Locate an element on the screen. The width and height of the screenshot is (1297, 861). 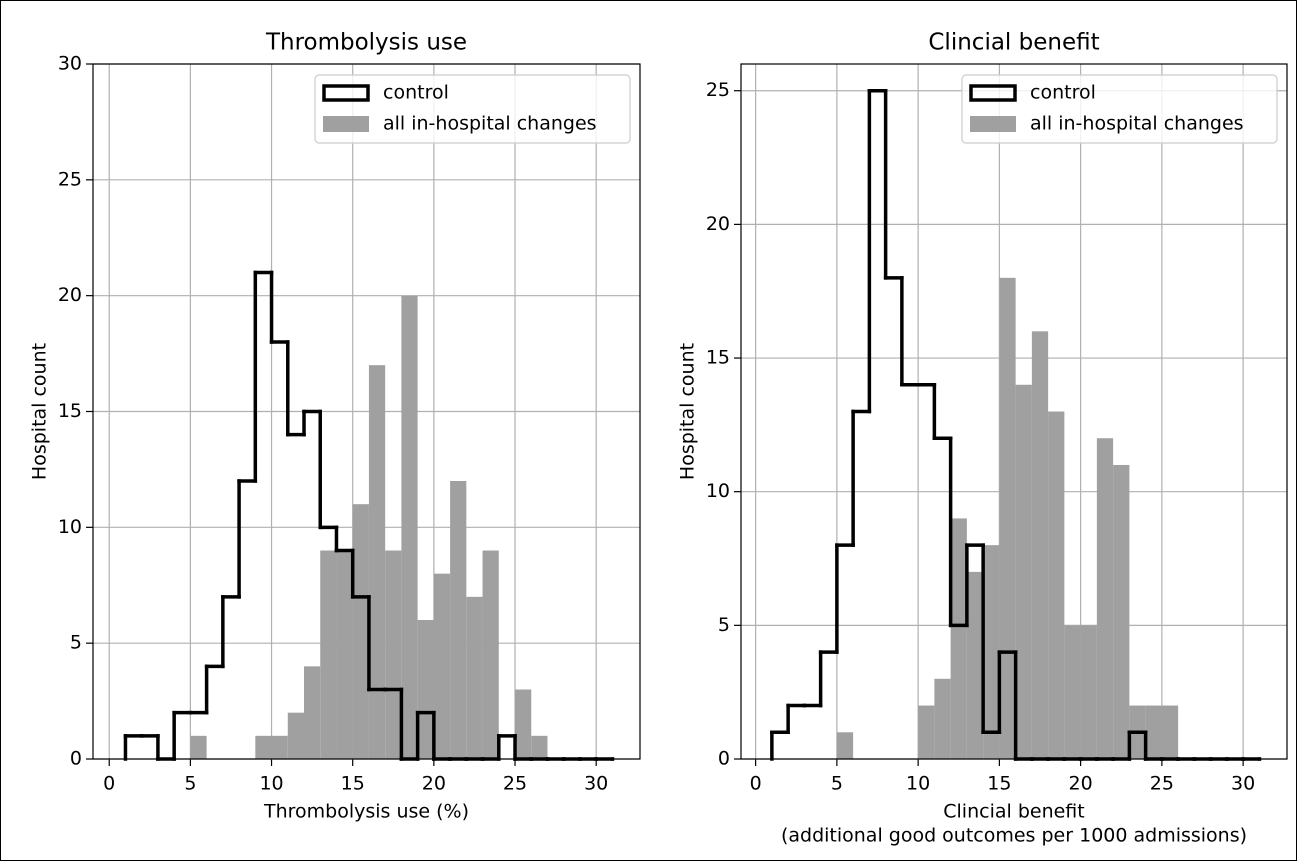
y-tick-label: 30 is located at coordinates (70, 64).